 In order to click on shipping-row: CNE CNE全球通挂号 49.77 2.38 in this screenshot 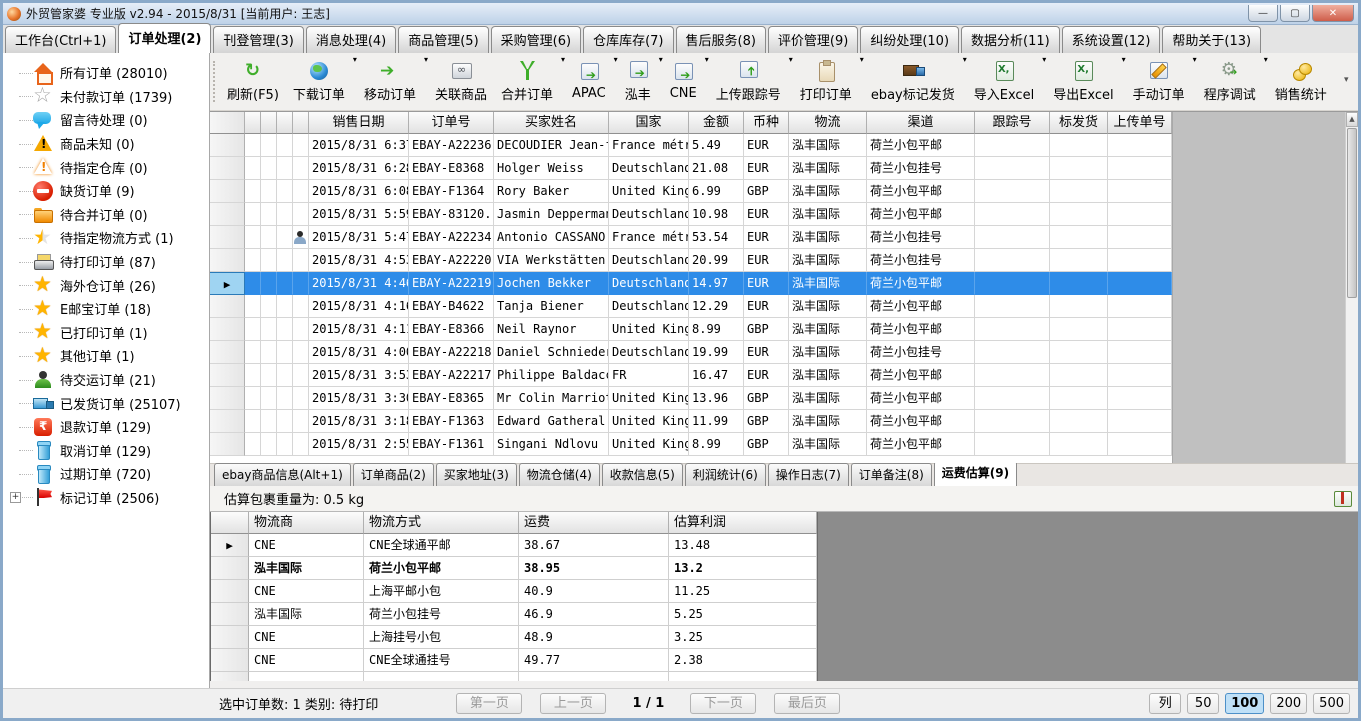, I will do `click(514, 660)`.